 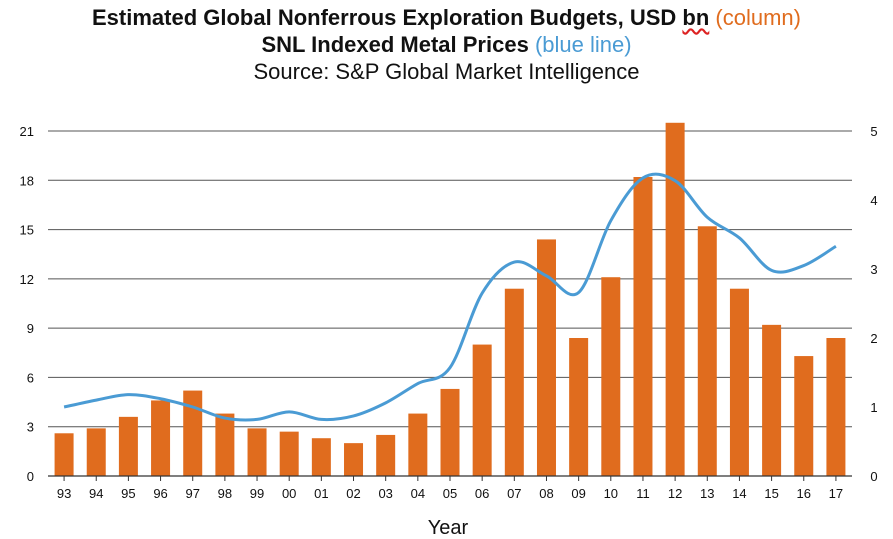 What do you see at coordinates (353, 493) in the screenshot?
I see `x-tick-label: 02` at bounding box center [353, 493].